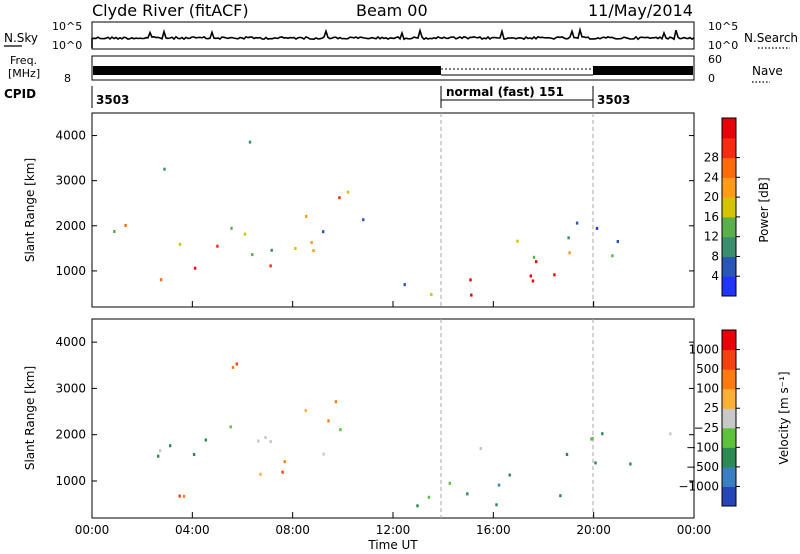  I want to click on time-axis-label: Time UT, so click(392, 545).